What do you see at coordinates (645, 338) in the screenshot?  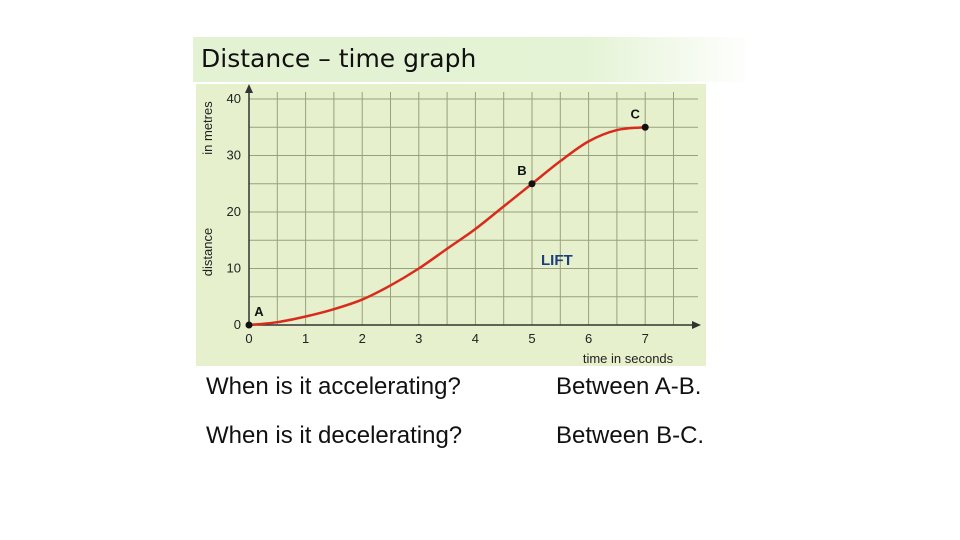 I see `x-tick-label: 7` at bounding box center [645, 338].